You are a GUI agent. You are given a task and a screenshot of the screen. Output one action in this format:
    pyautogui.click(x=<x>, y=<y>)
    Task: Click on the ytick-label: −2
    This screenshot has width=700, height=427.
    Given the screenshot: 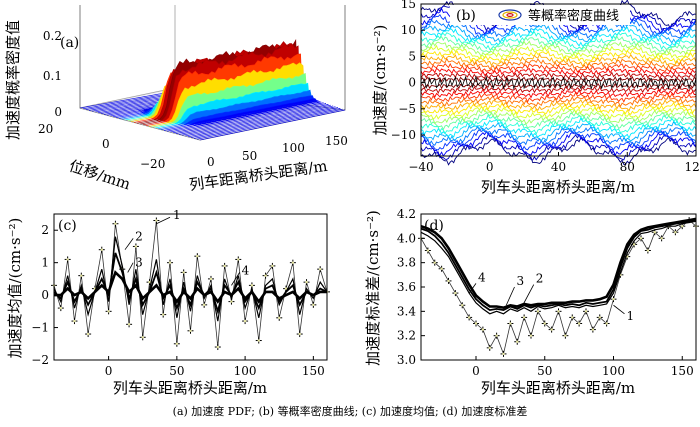 What is the action you would take?
    pyautogui.click(x=40, y=360)
    